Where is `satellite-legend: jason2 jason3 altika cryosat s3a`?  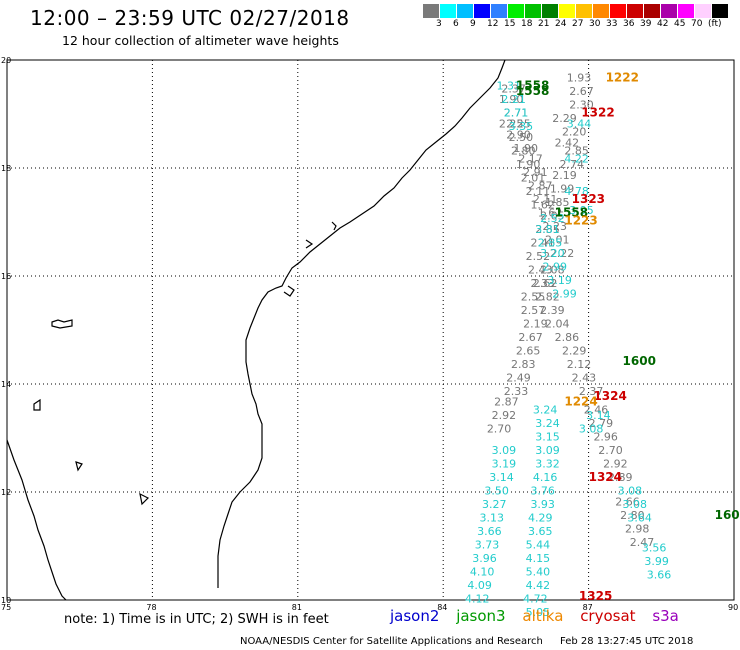 satellite-legend: jason2 jason3 altika cryosat s3a is located at coordinates (540, 616).